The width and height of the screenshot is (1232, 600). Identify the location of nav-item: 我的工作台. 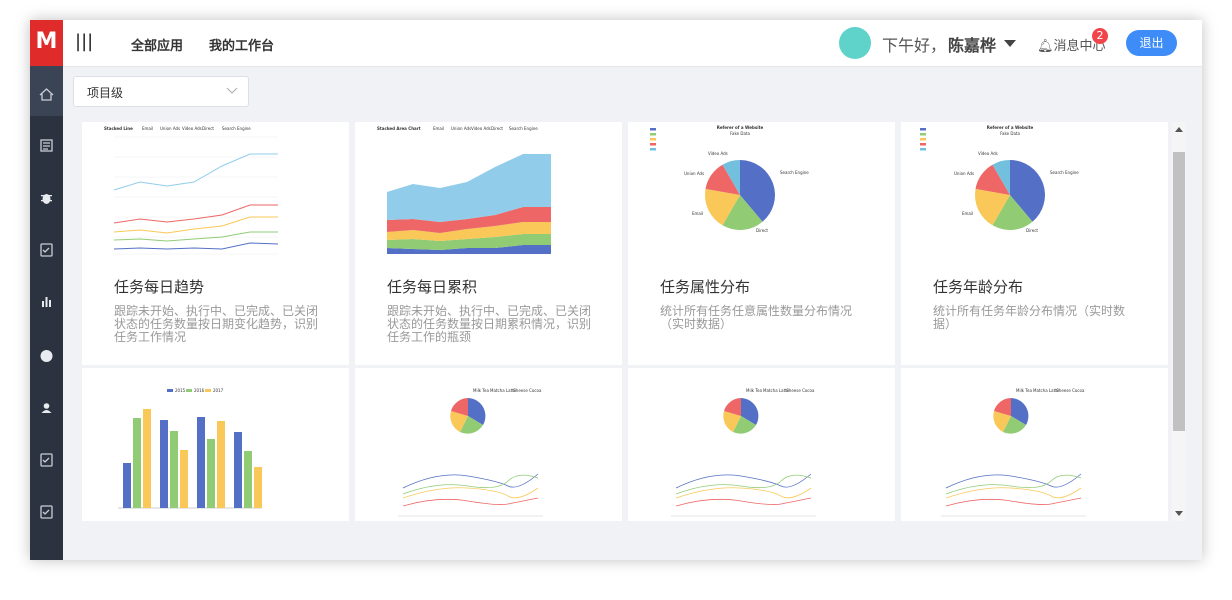
(242, 46).